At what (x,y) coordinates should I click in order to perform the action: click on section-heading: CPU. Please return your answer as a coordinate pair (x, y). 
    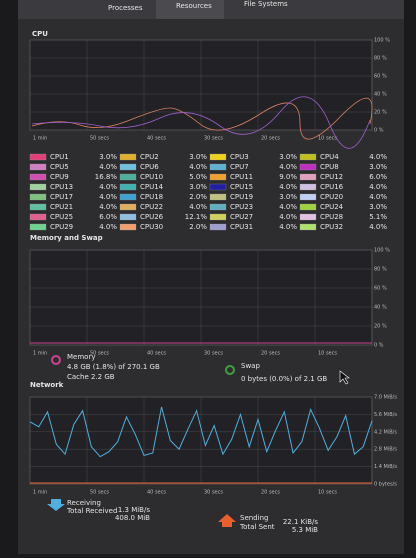
    Looking at the image, I should click on (40, 34).